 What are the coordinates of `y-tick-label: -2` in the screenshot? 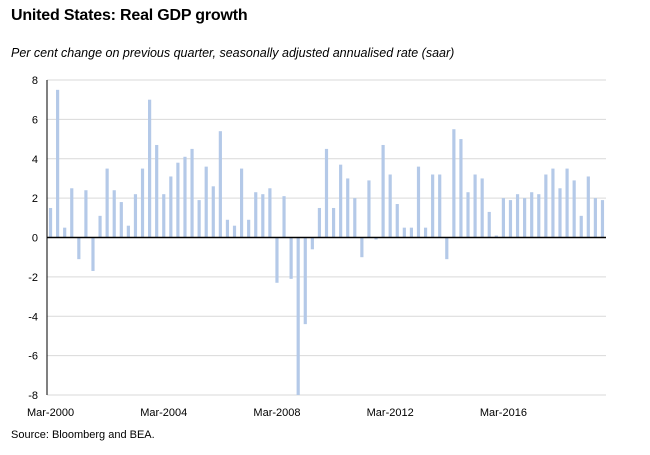 It's located at (33, 278).